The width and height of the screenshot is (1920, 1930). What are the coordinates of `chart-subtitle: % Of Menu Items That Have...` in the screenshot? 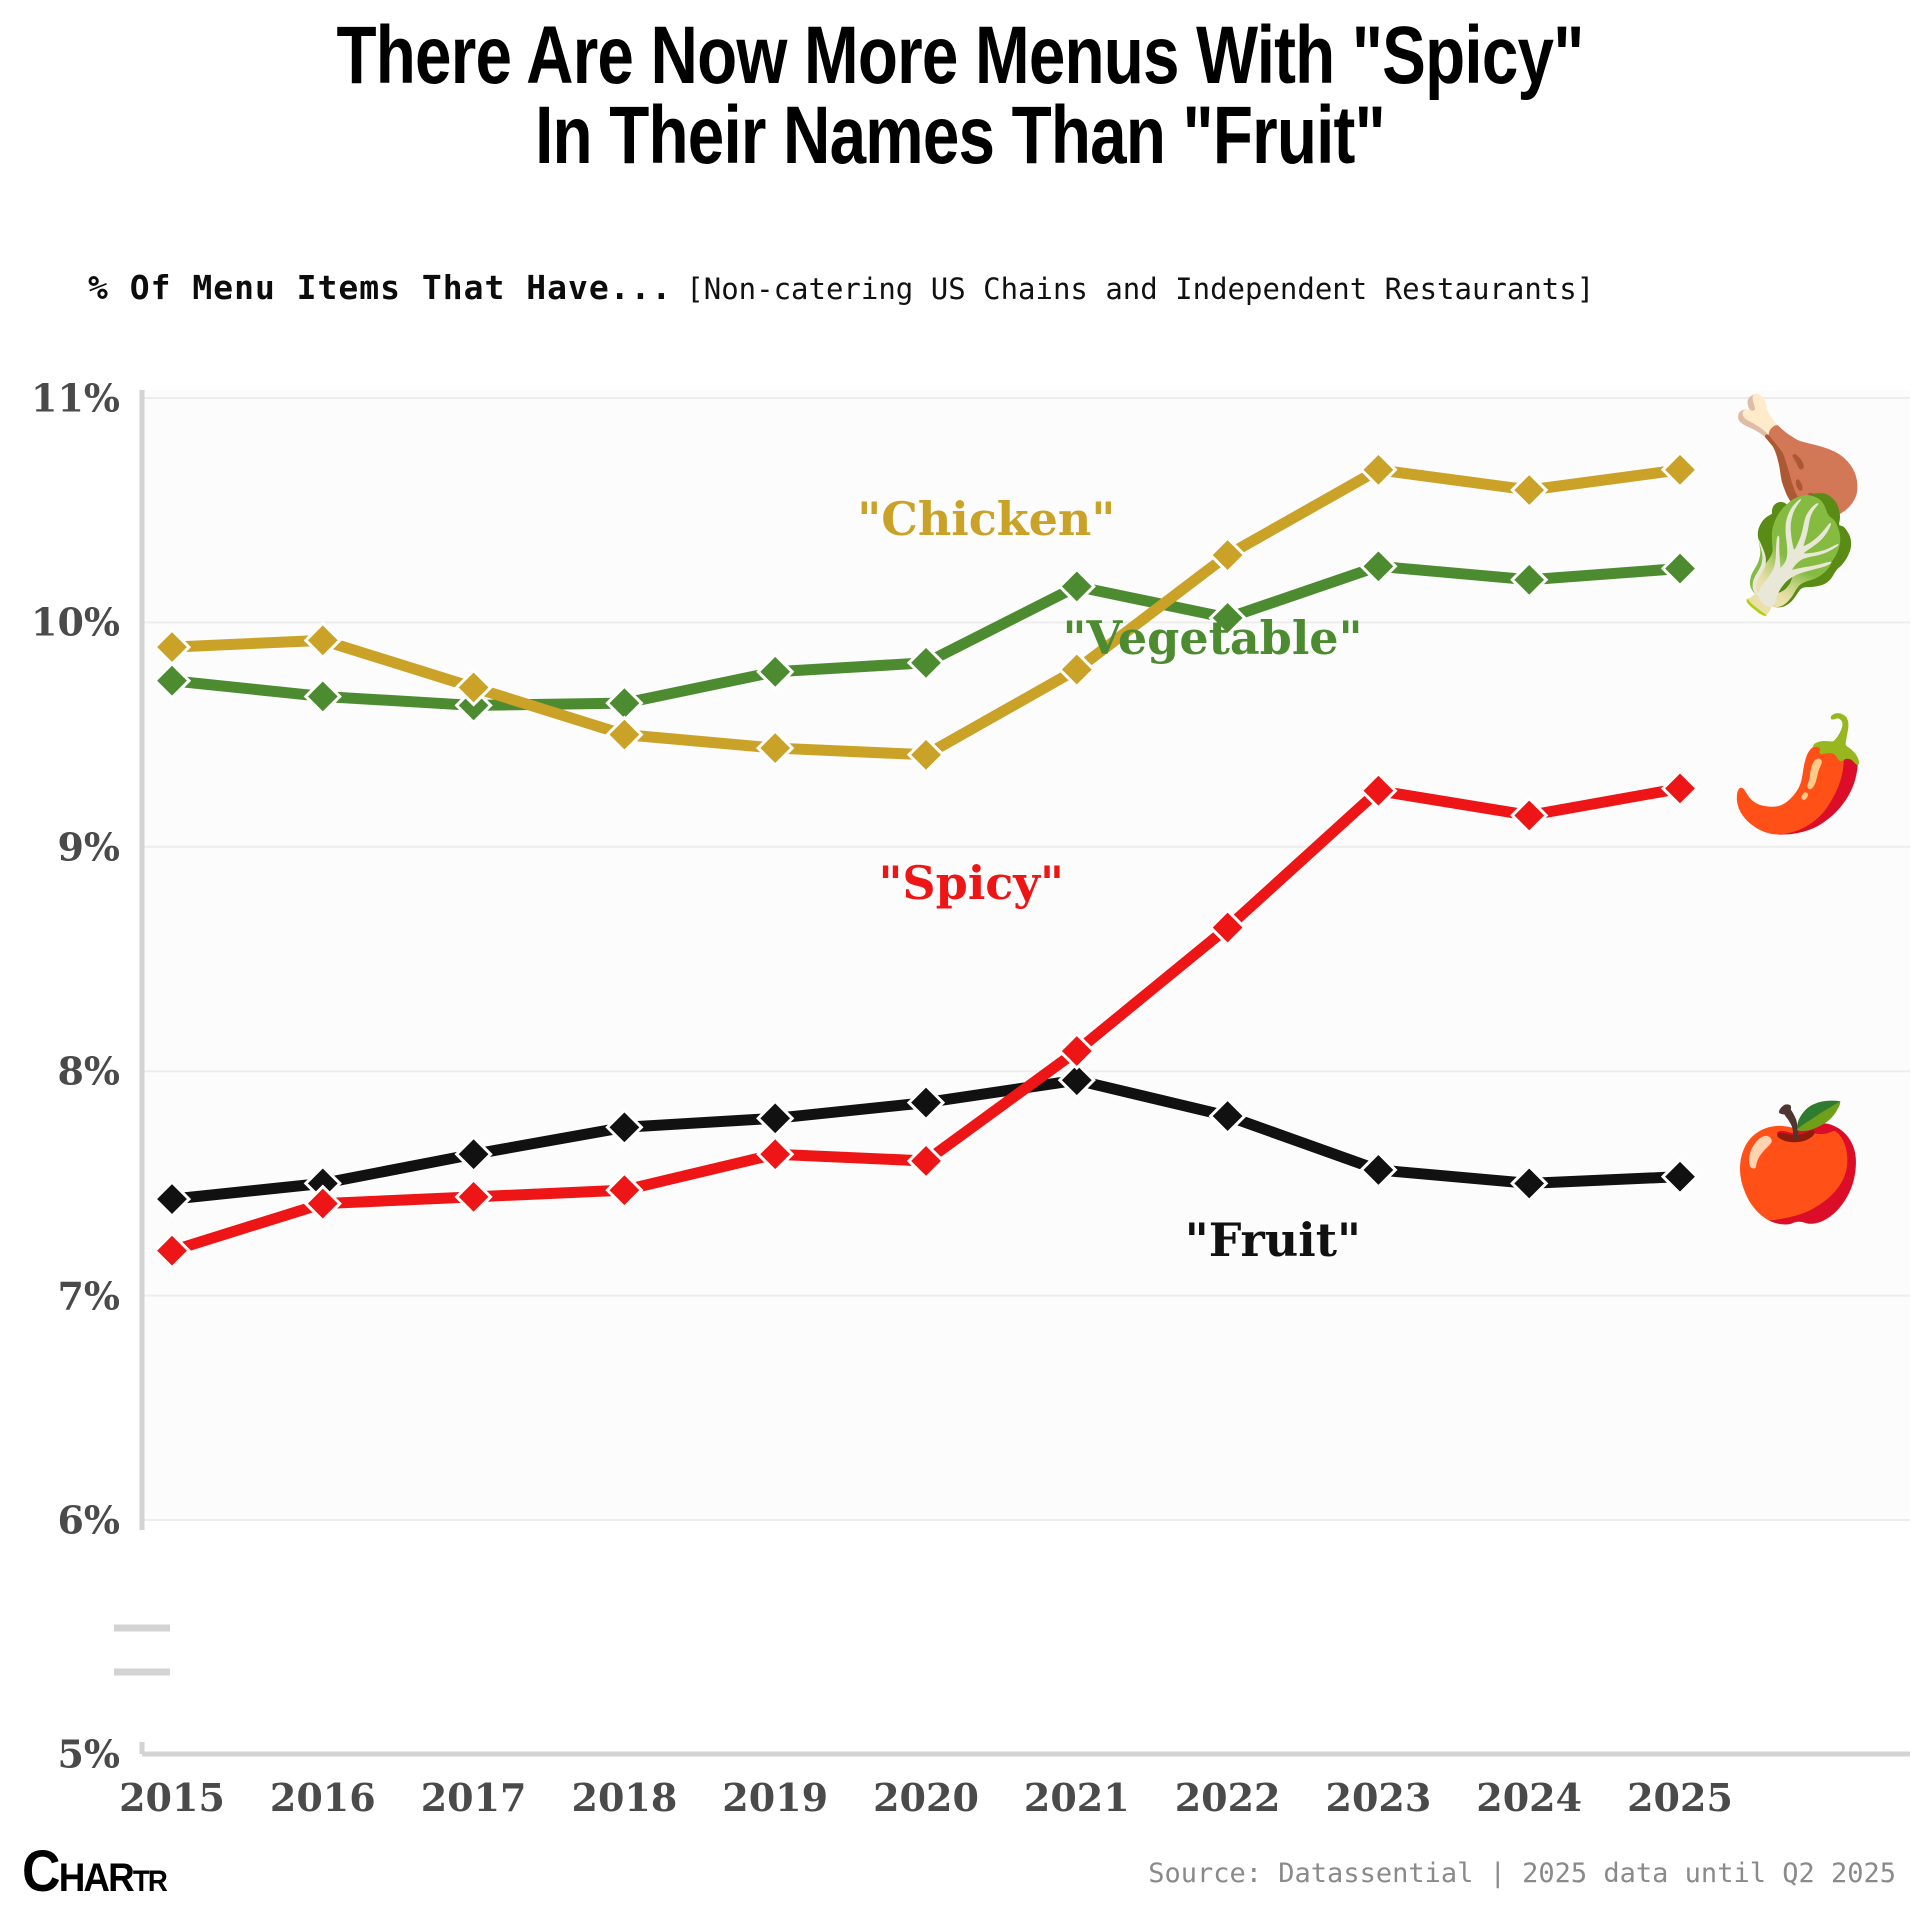 It's located at (380, 287).